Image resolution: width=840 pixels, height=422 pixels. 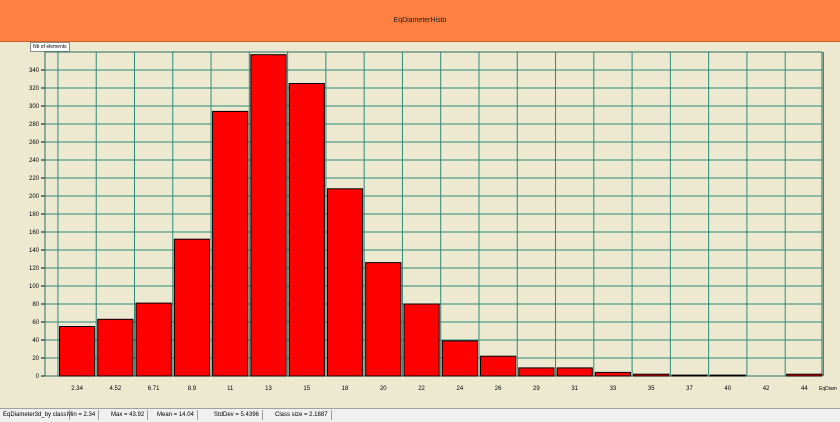 What do you see at coordinates (498, 389) in the screenshot?
I see `x-tick-label: 26` at bounding box center [498, 389].